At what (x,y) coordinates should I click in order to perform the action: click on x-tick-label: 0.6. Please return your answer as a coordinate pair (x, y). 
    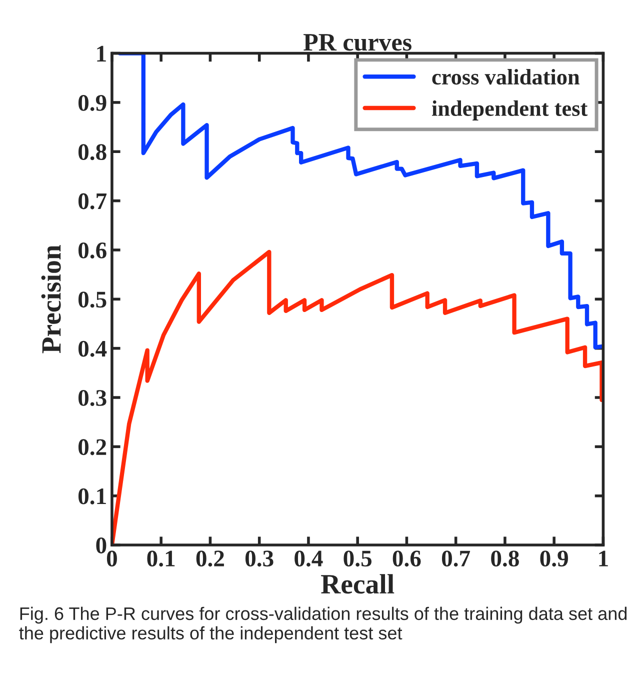
    Looking at the image, I should click on (406, 558).